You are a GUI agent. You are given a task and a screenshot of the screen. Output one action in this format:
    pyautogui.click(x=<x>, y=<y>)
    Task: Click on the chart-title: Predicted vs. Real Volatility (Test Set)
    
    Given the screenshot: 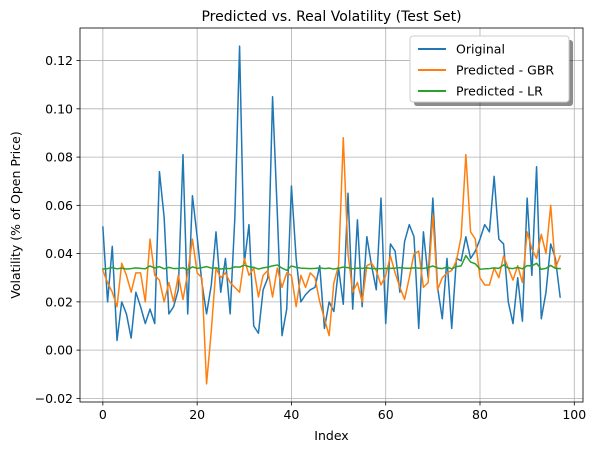 What is the action you would take?
    pyautogui.click(x=331, y=17)
    